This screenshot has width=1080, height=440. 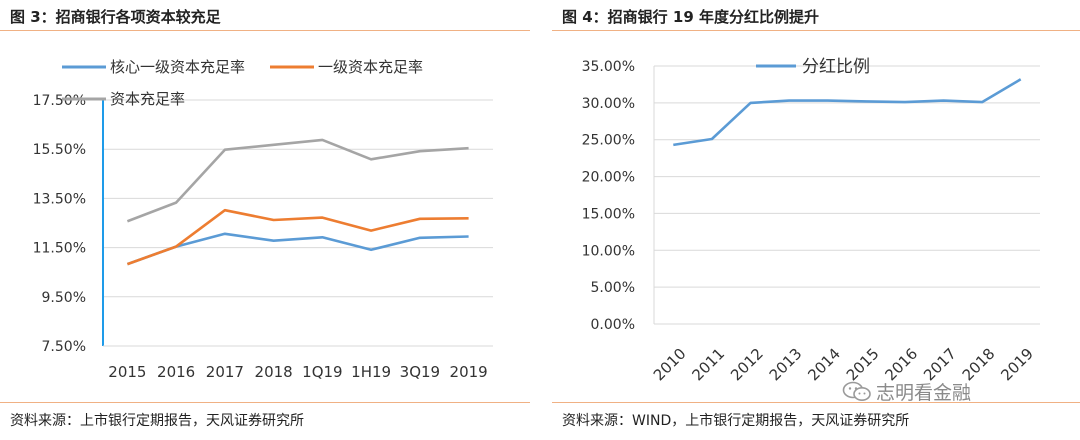 What do you see at coordinates (736, 421) in the screenshot?
I see `figure-4-source: 资料来源：WIND，上市银行定期报告，天风证券研究所` at bounding box center [736, 421].